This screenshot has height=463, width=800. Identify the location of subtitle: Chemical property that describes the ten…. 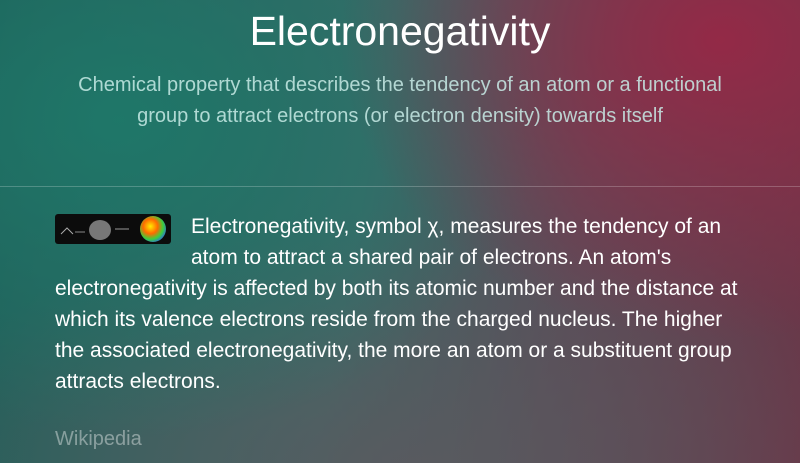
(400, 100).